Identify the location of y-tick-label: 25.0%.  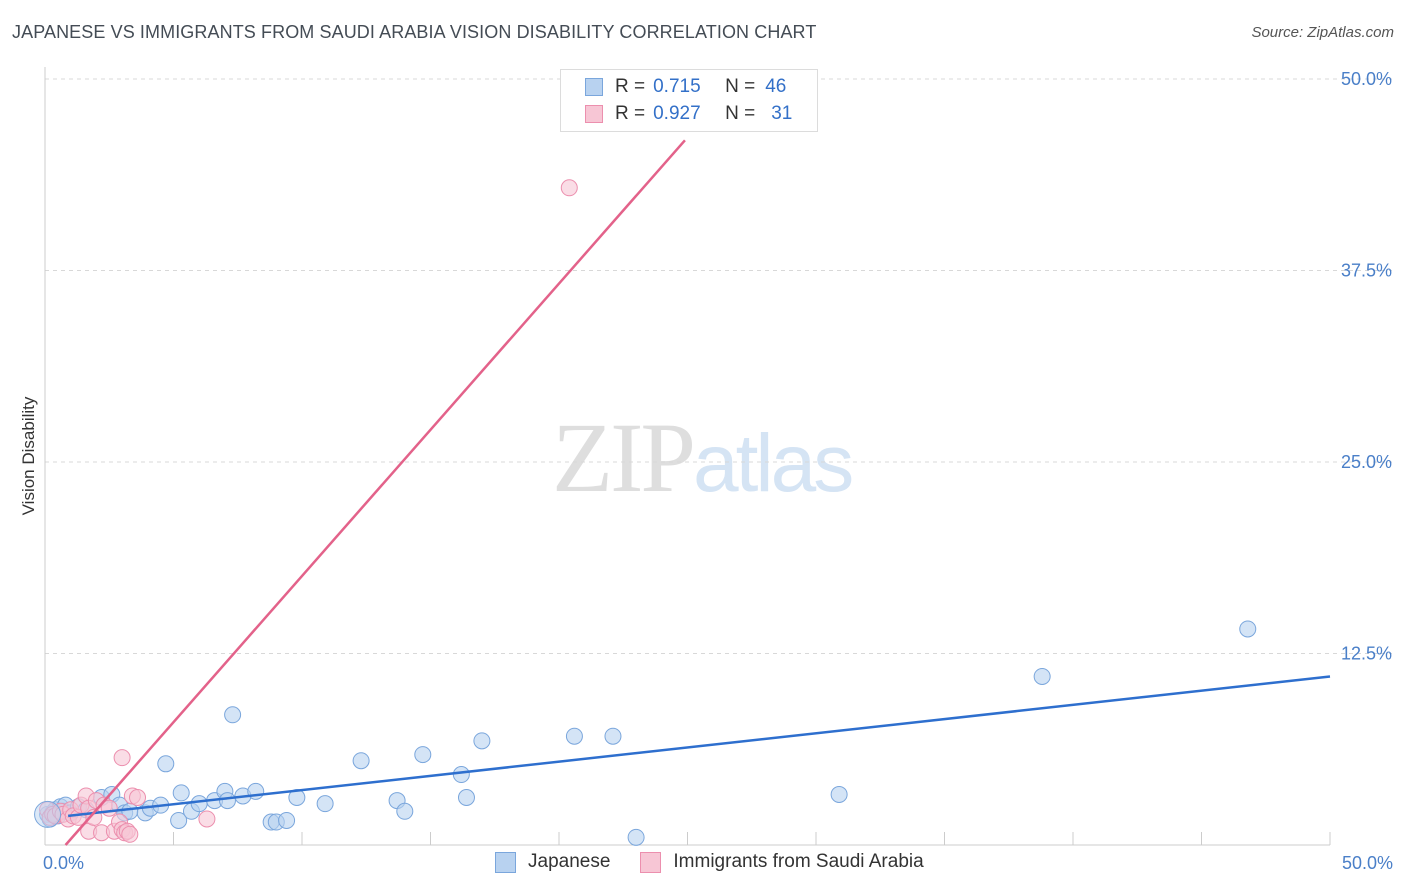
(1366, 462).